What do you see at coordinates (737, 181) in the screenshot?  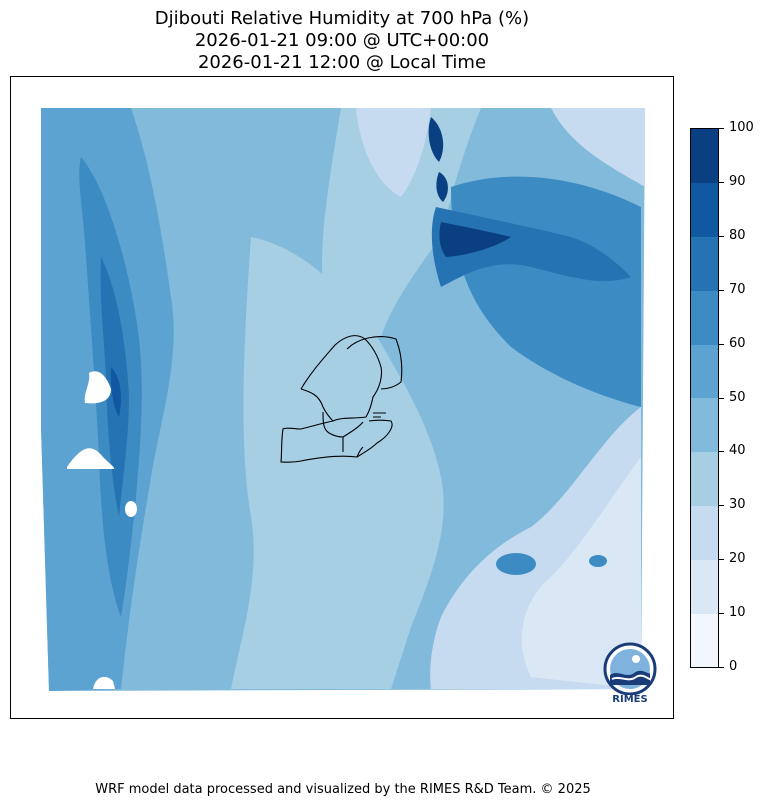 I see `colorbar-tick-label: 90` at bounding box center [737, 181].